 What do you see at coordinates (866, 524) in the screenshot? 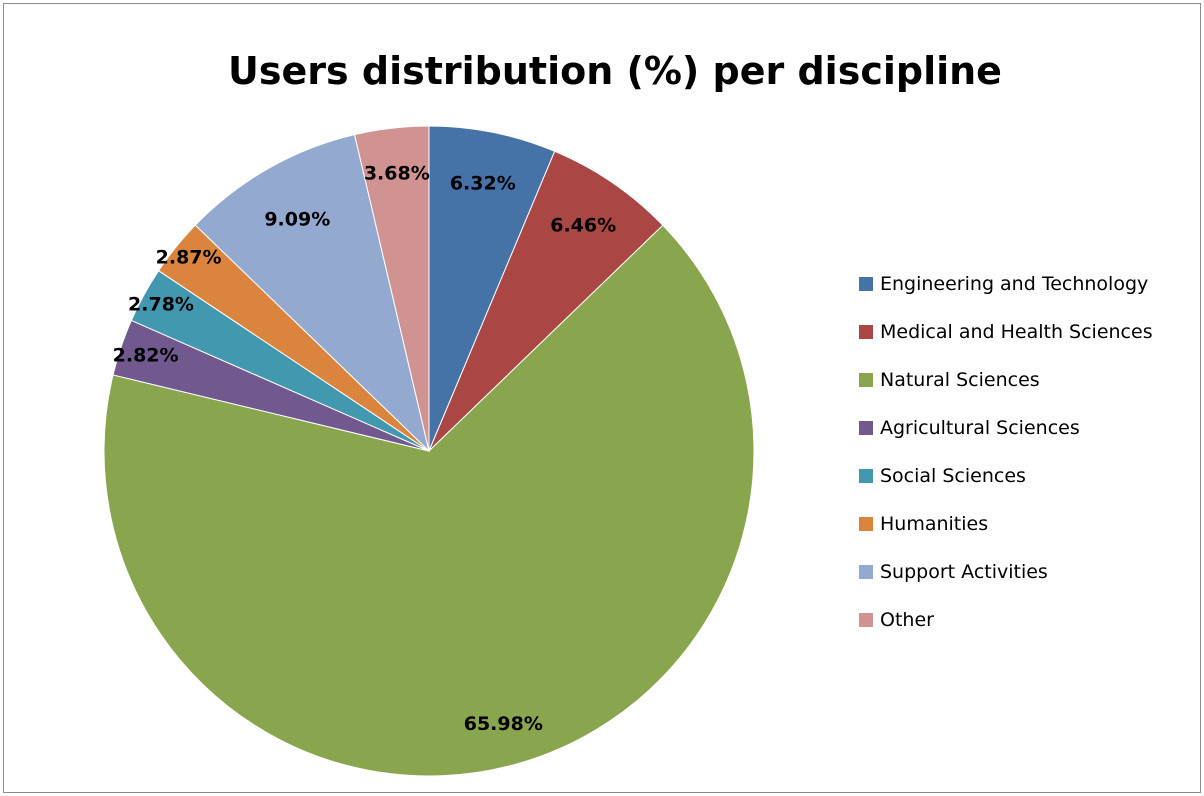
I see `legend-swatch-humanities` at bounding box center [866, 524].